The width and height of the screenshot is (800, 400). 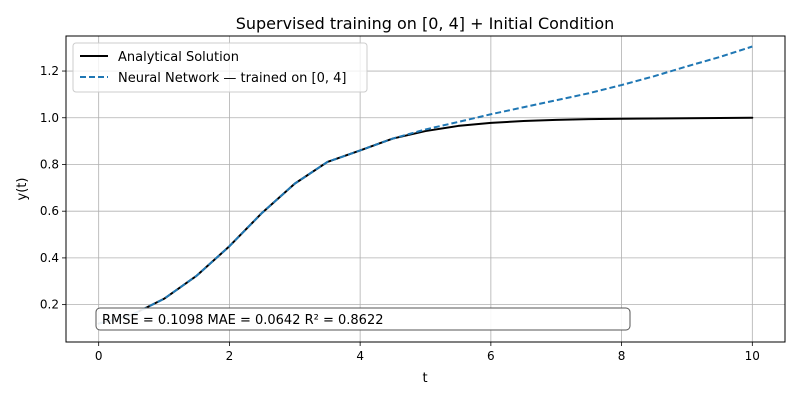 What do you see at coordinates (178, 57) in the screenshot?
I see `legend-label-analytical: Analytical Solution` at bounding box center [178, 57].